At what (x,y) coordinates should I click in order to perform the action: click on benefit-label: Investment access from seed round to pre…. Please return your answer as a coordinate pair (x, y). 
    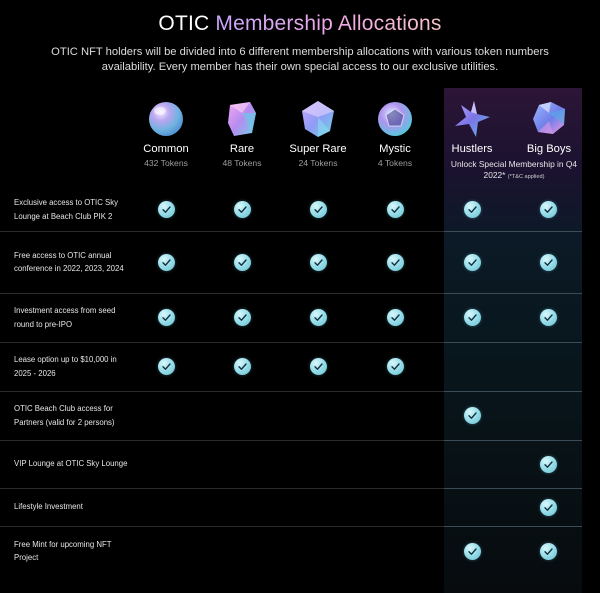
    Looking at the image, I should click on (65, 317).